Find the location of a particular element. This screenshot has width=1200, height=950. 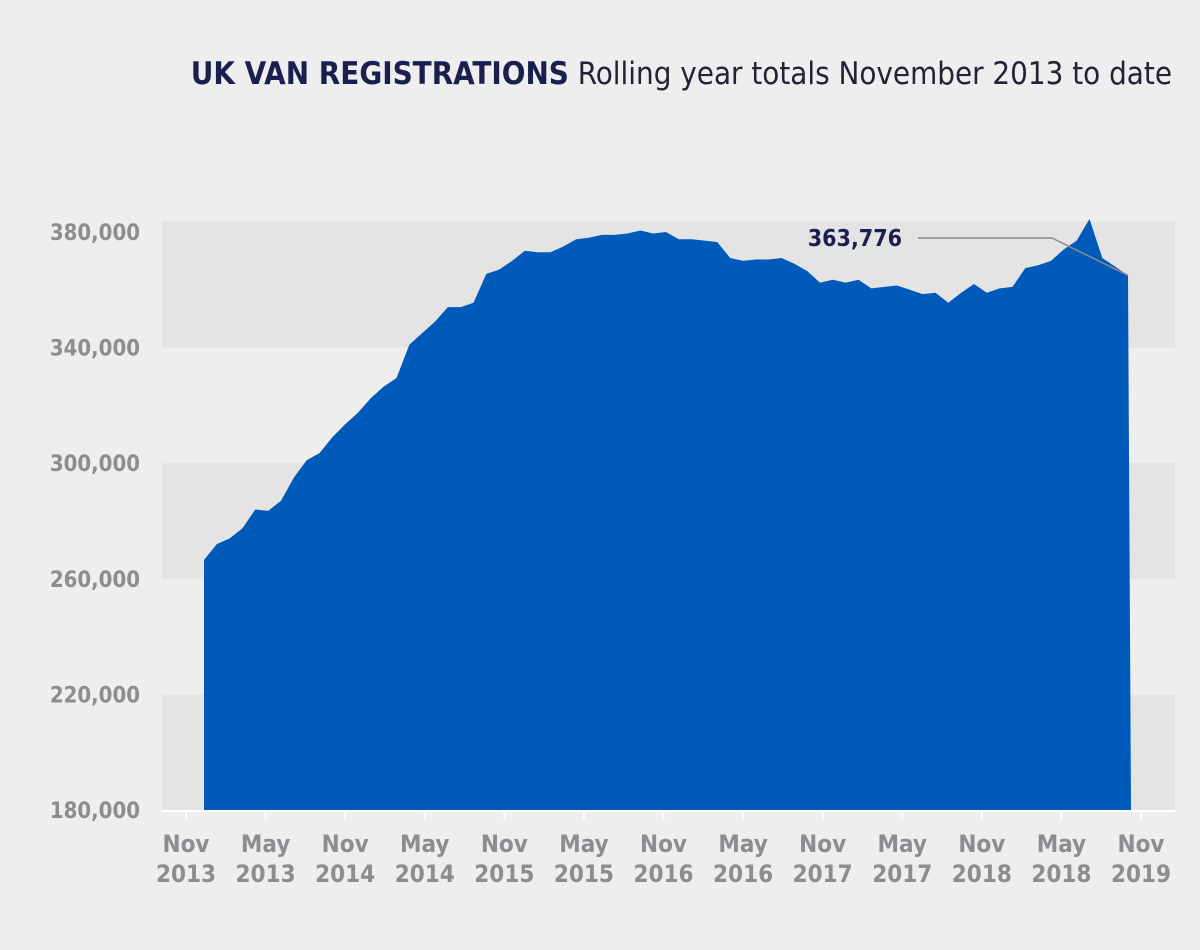

y-tick-label: 180,000 is located at coordinates (95, 811).